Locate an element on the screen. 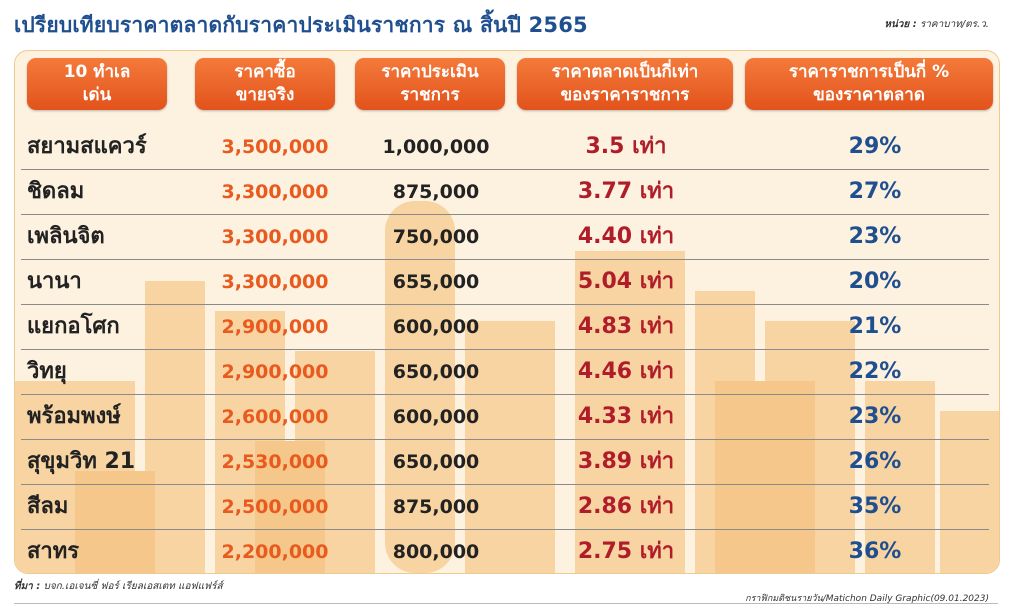 This screenshot has width=1011, height=608. header-location-line1: 10 ทำเล is located at coordinates (97, 72).